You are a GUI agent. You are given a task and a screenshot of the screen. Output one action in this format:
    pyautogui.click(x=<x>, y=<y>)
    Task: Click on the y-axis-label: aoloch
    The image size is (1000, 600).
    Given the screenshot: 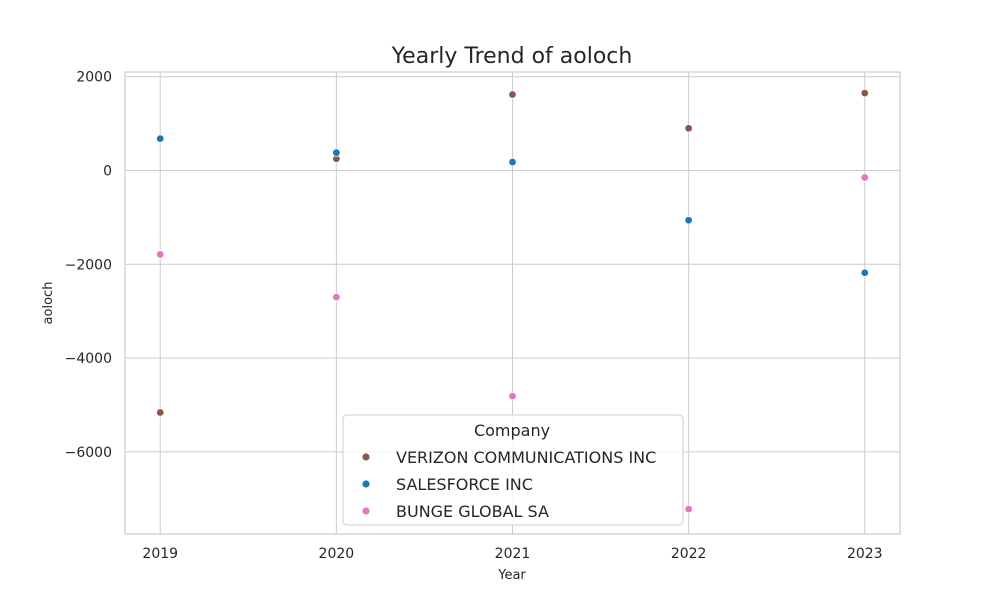 What is the action you would take?
    pyautogui.click(x=48, y=303)
    